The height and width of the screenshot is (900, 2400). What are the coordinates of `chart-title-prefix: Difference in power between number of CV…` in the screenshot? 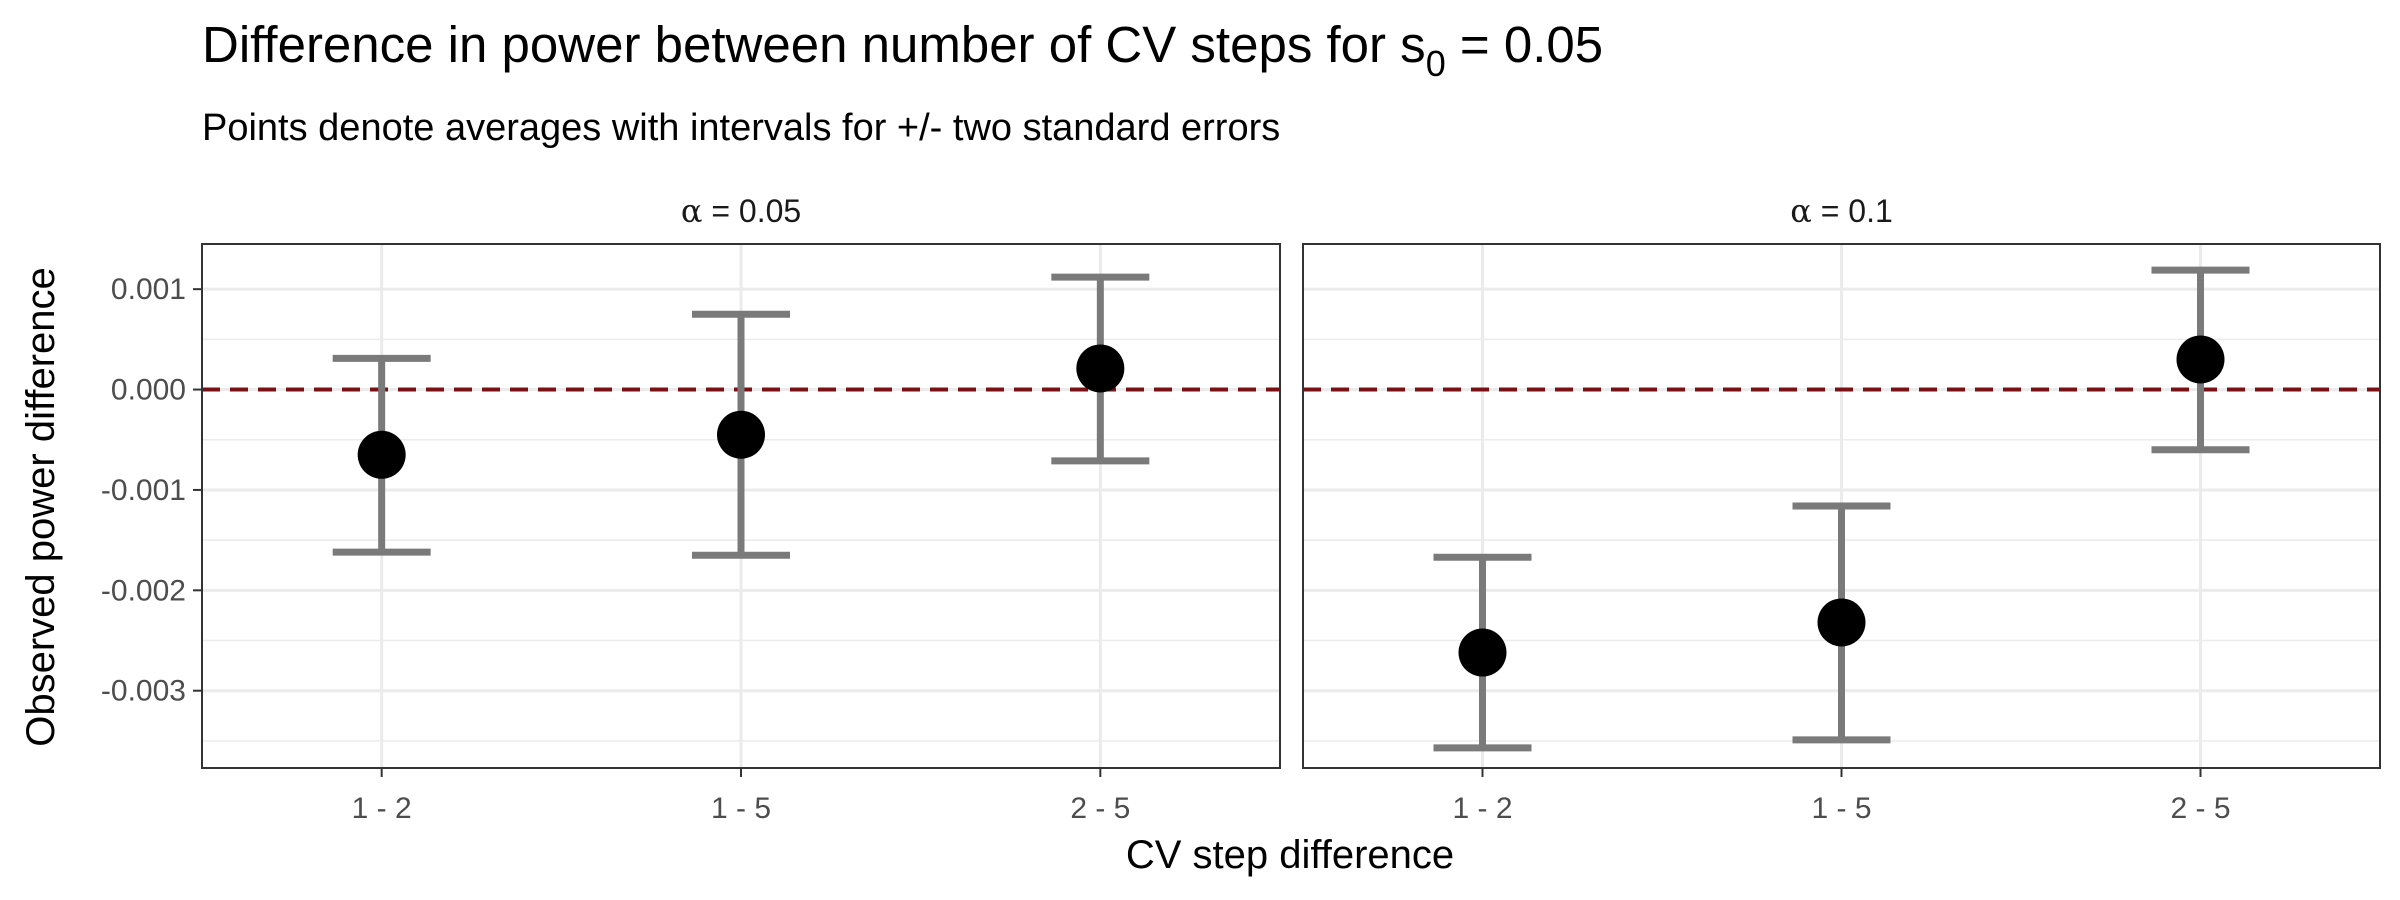 It's located at (814, 44).